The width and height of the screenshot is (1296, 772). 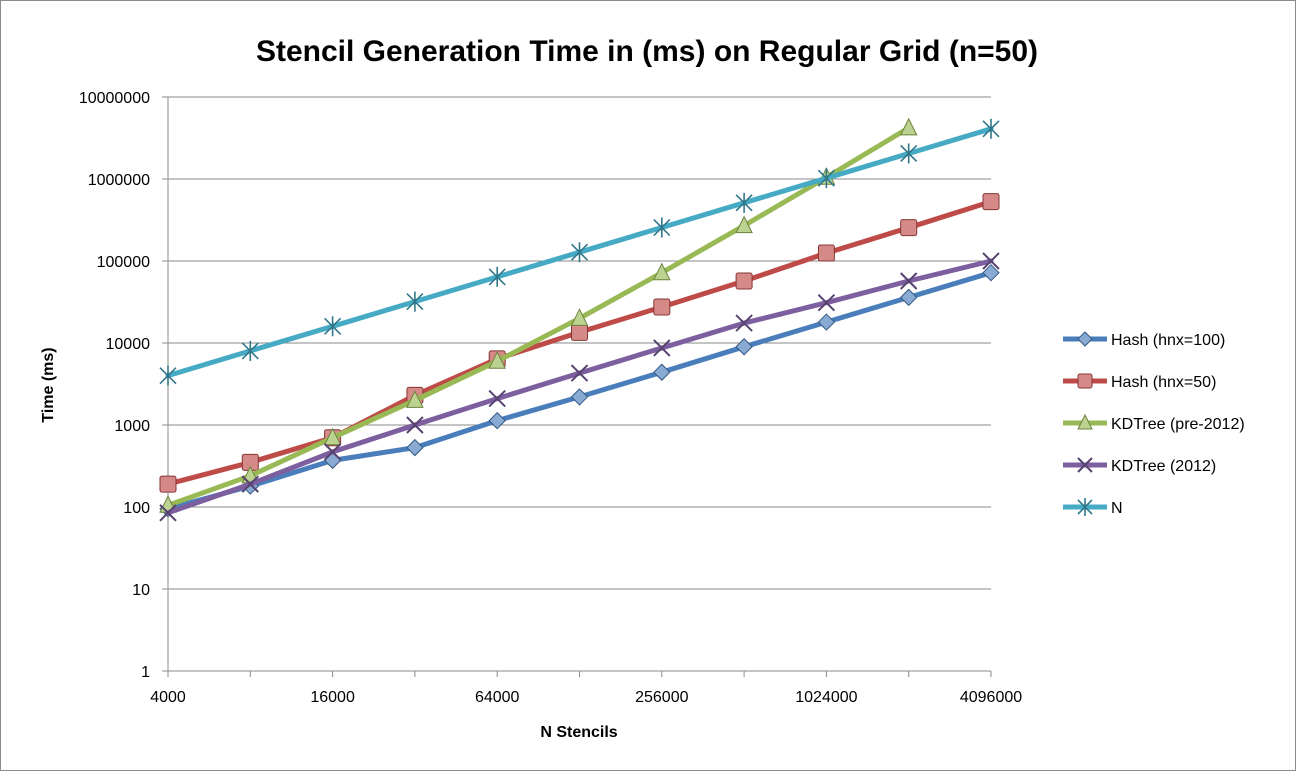 I want to click on legend-label: KDTree (pre-2012), so click(x=1178, y=424).